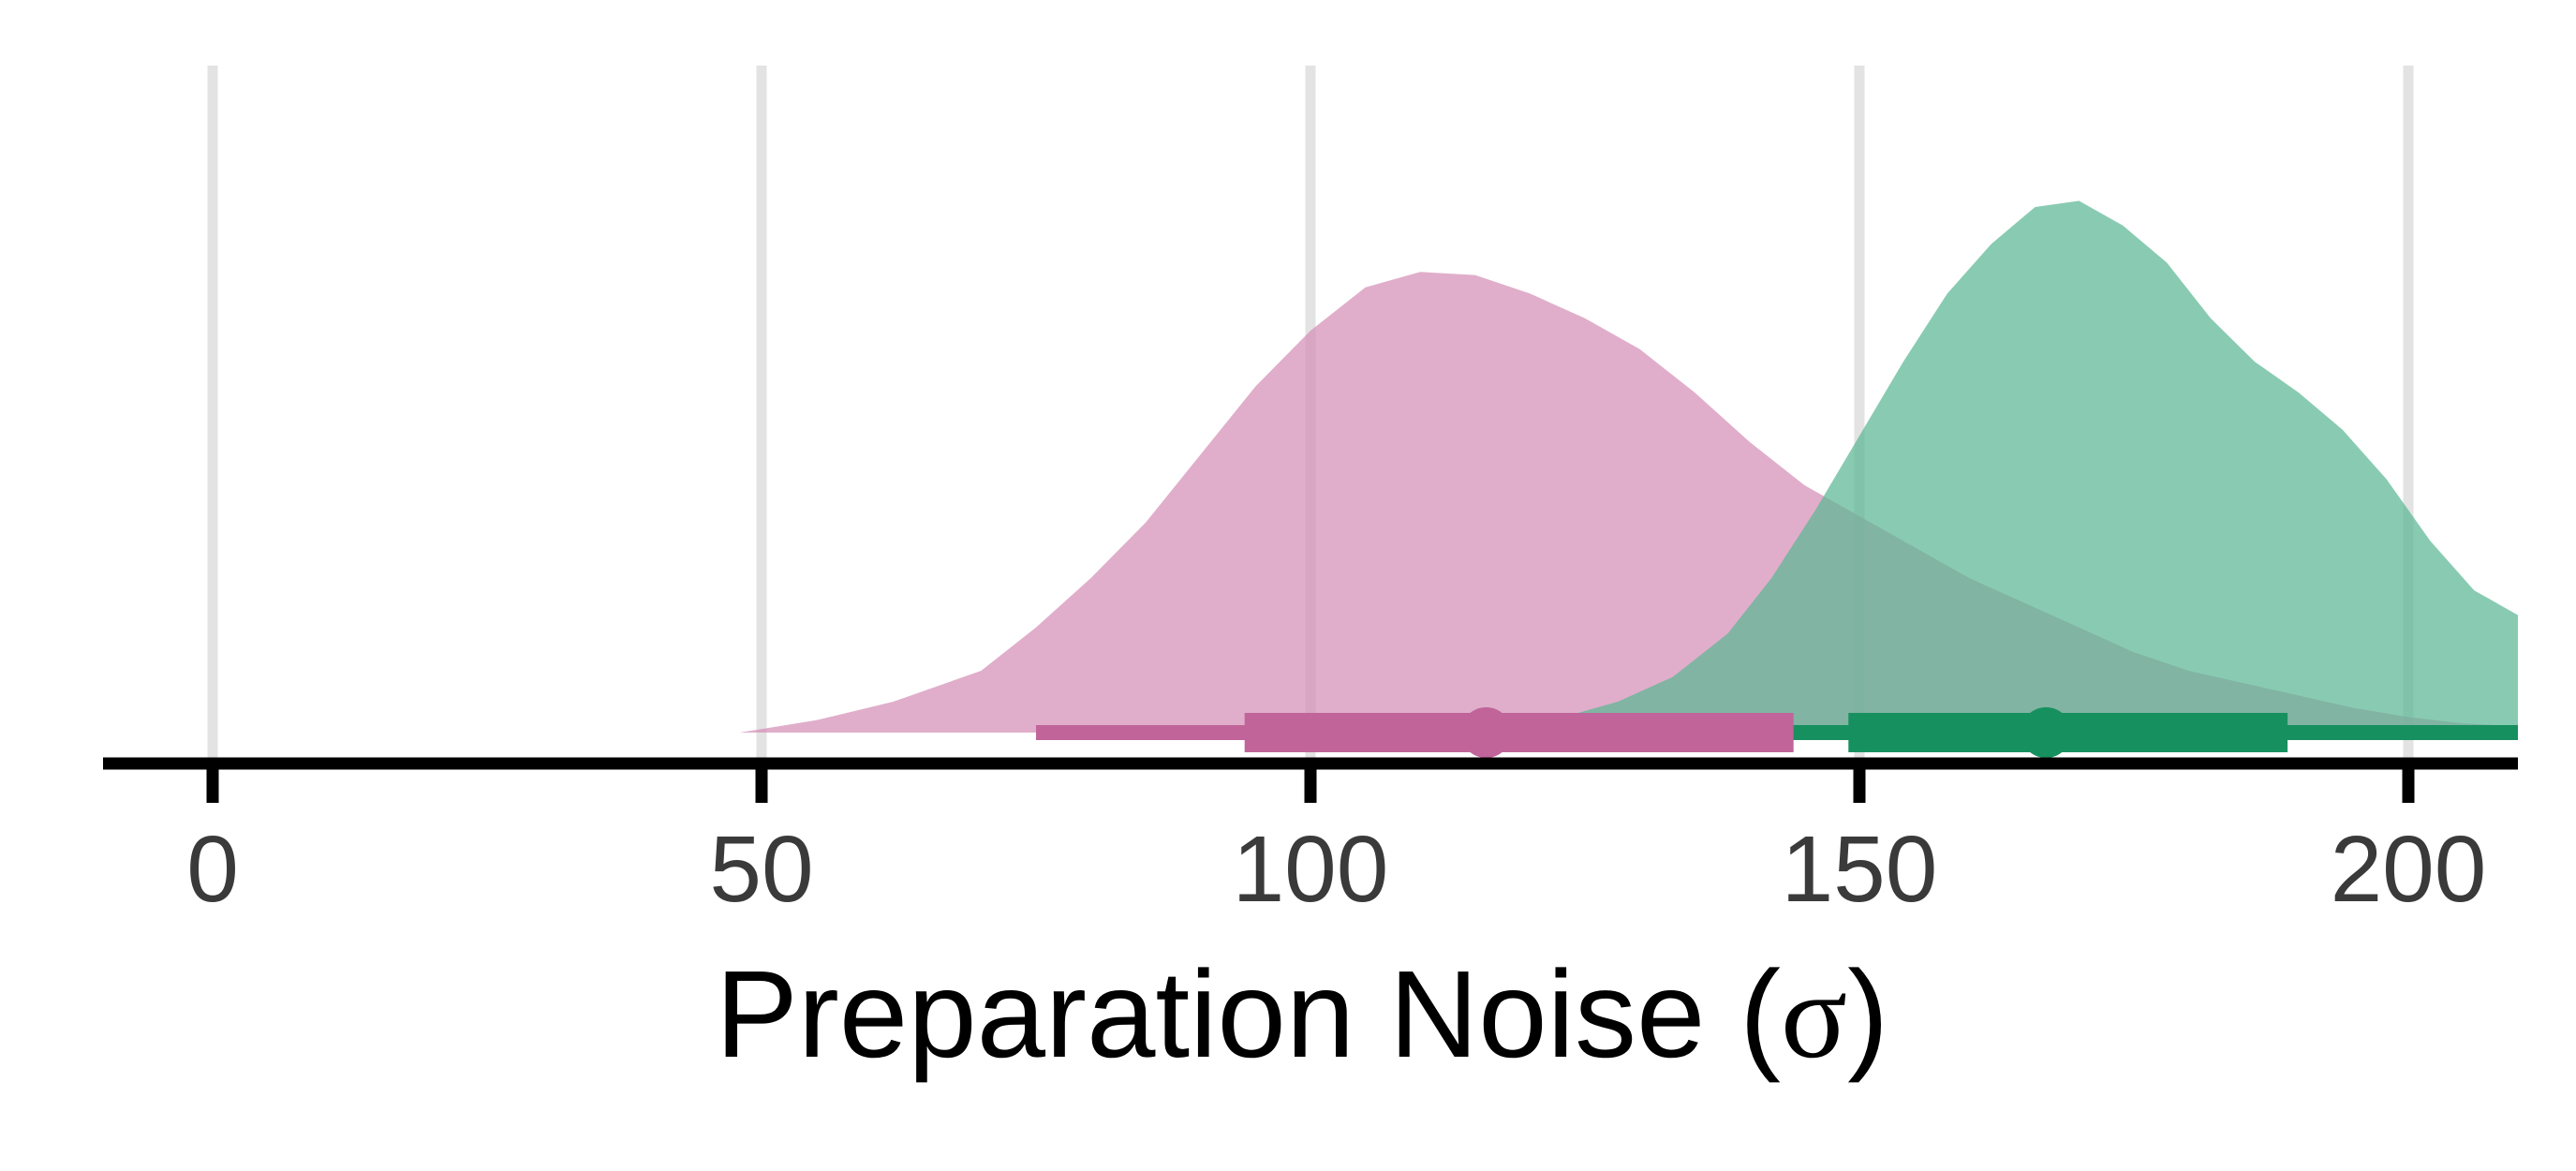 This screenshot has width=2576, height=1171. I want to click on x-axis-title-sigma: σ, so click(1814, 1015).